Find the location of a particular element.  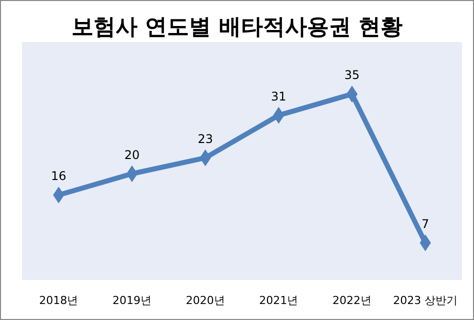

data-label: 35 is located at coordinates (352, 75).